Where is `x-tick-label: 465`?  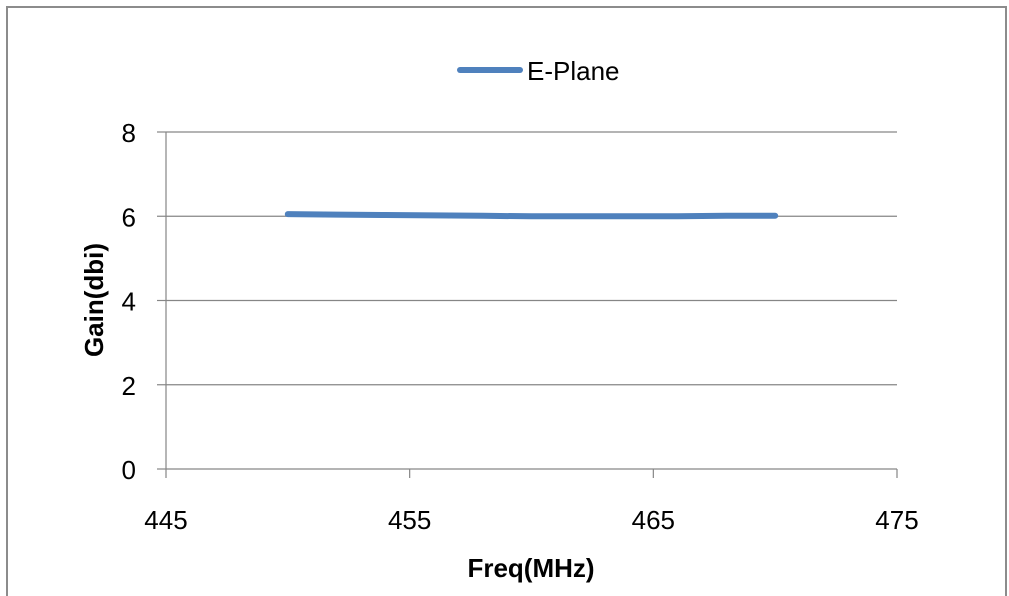 x-tick-label: 465 is located at coordinates (653, 520).